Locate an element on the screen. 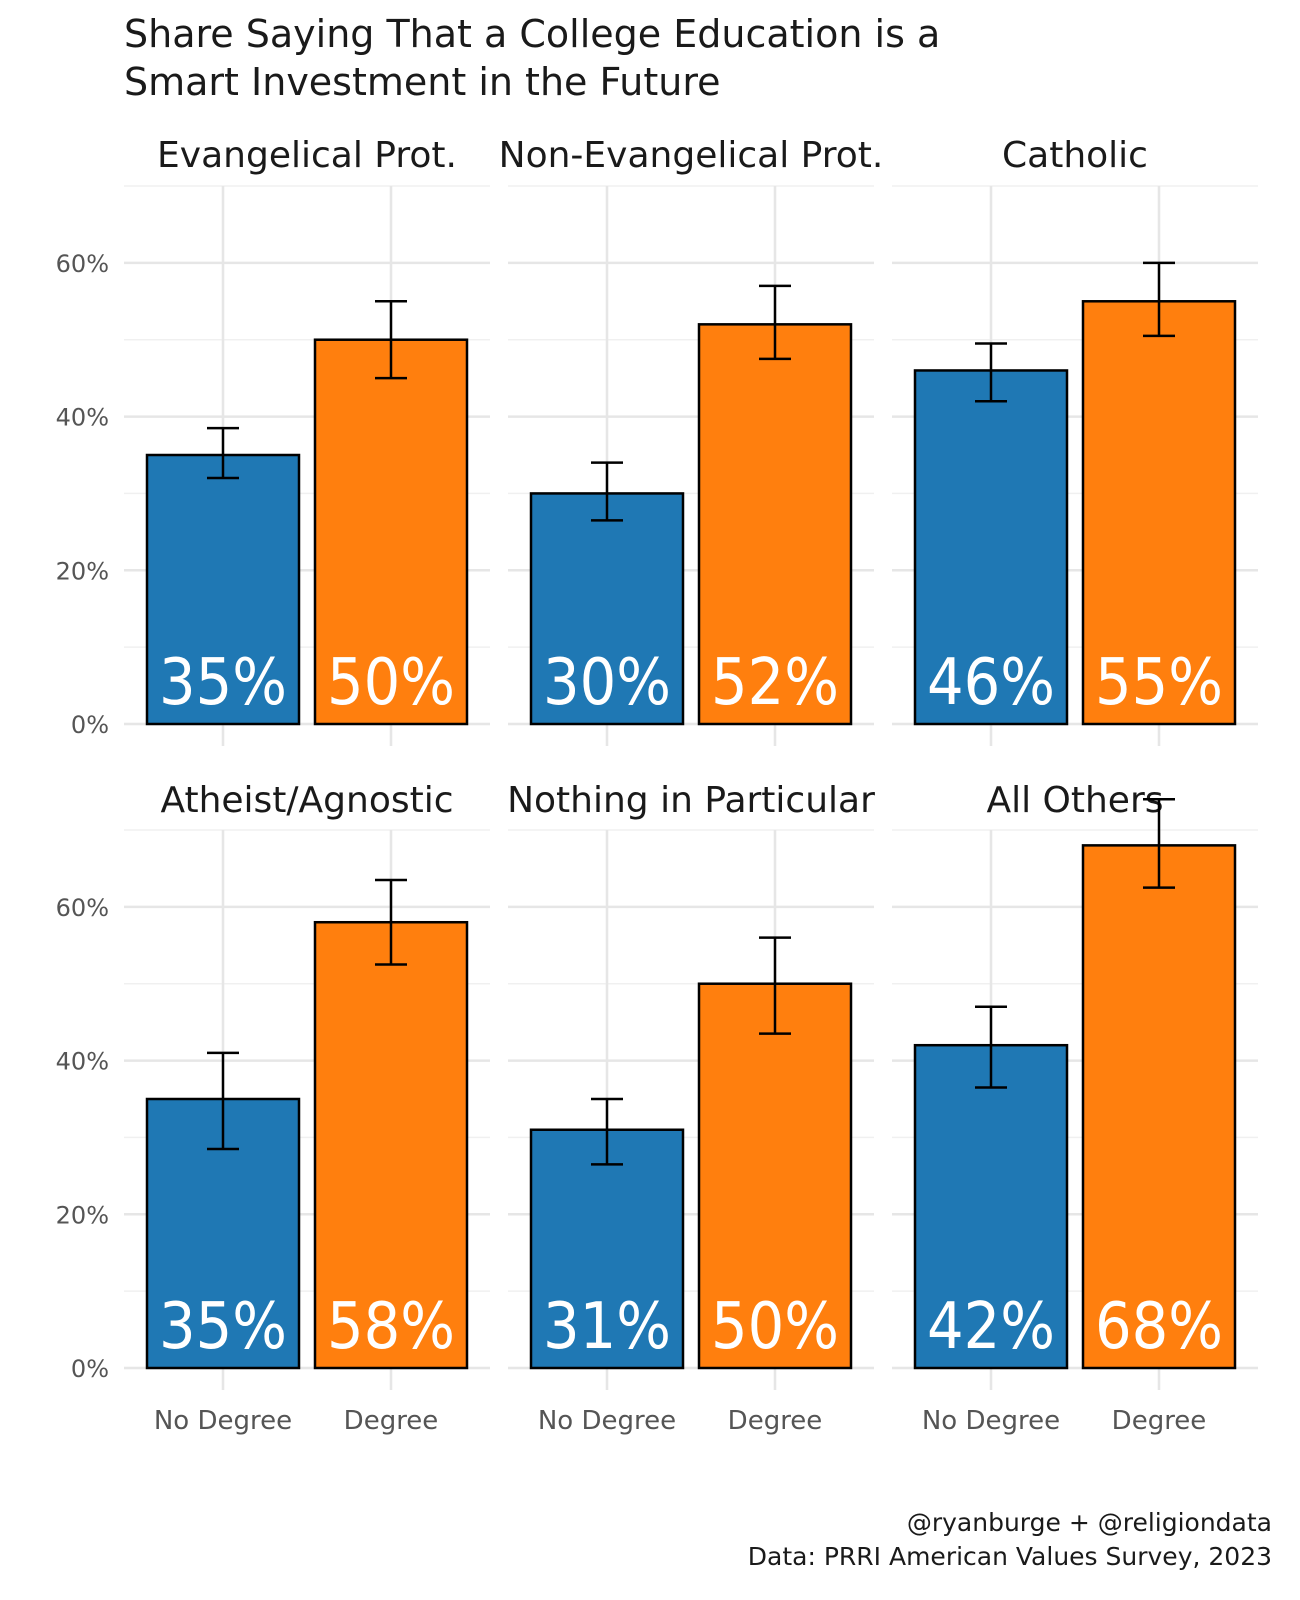 Image resolution: width=1300 pixels, height=1600 pixels. bar-value-label: 58% is located at coordinates (391, 1327).